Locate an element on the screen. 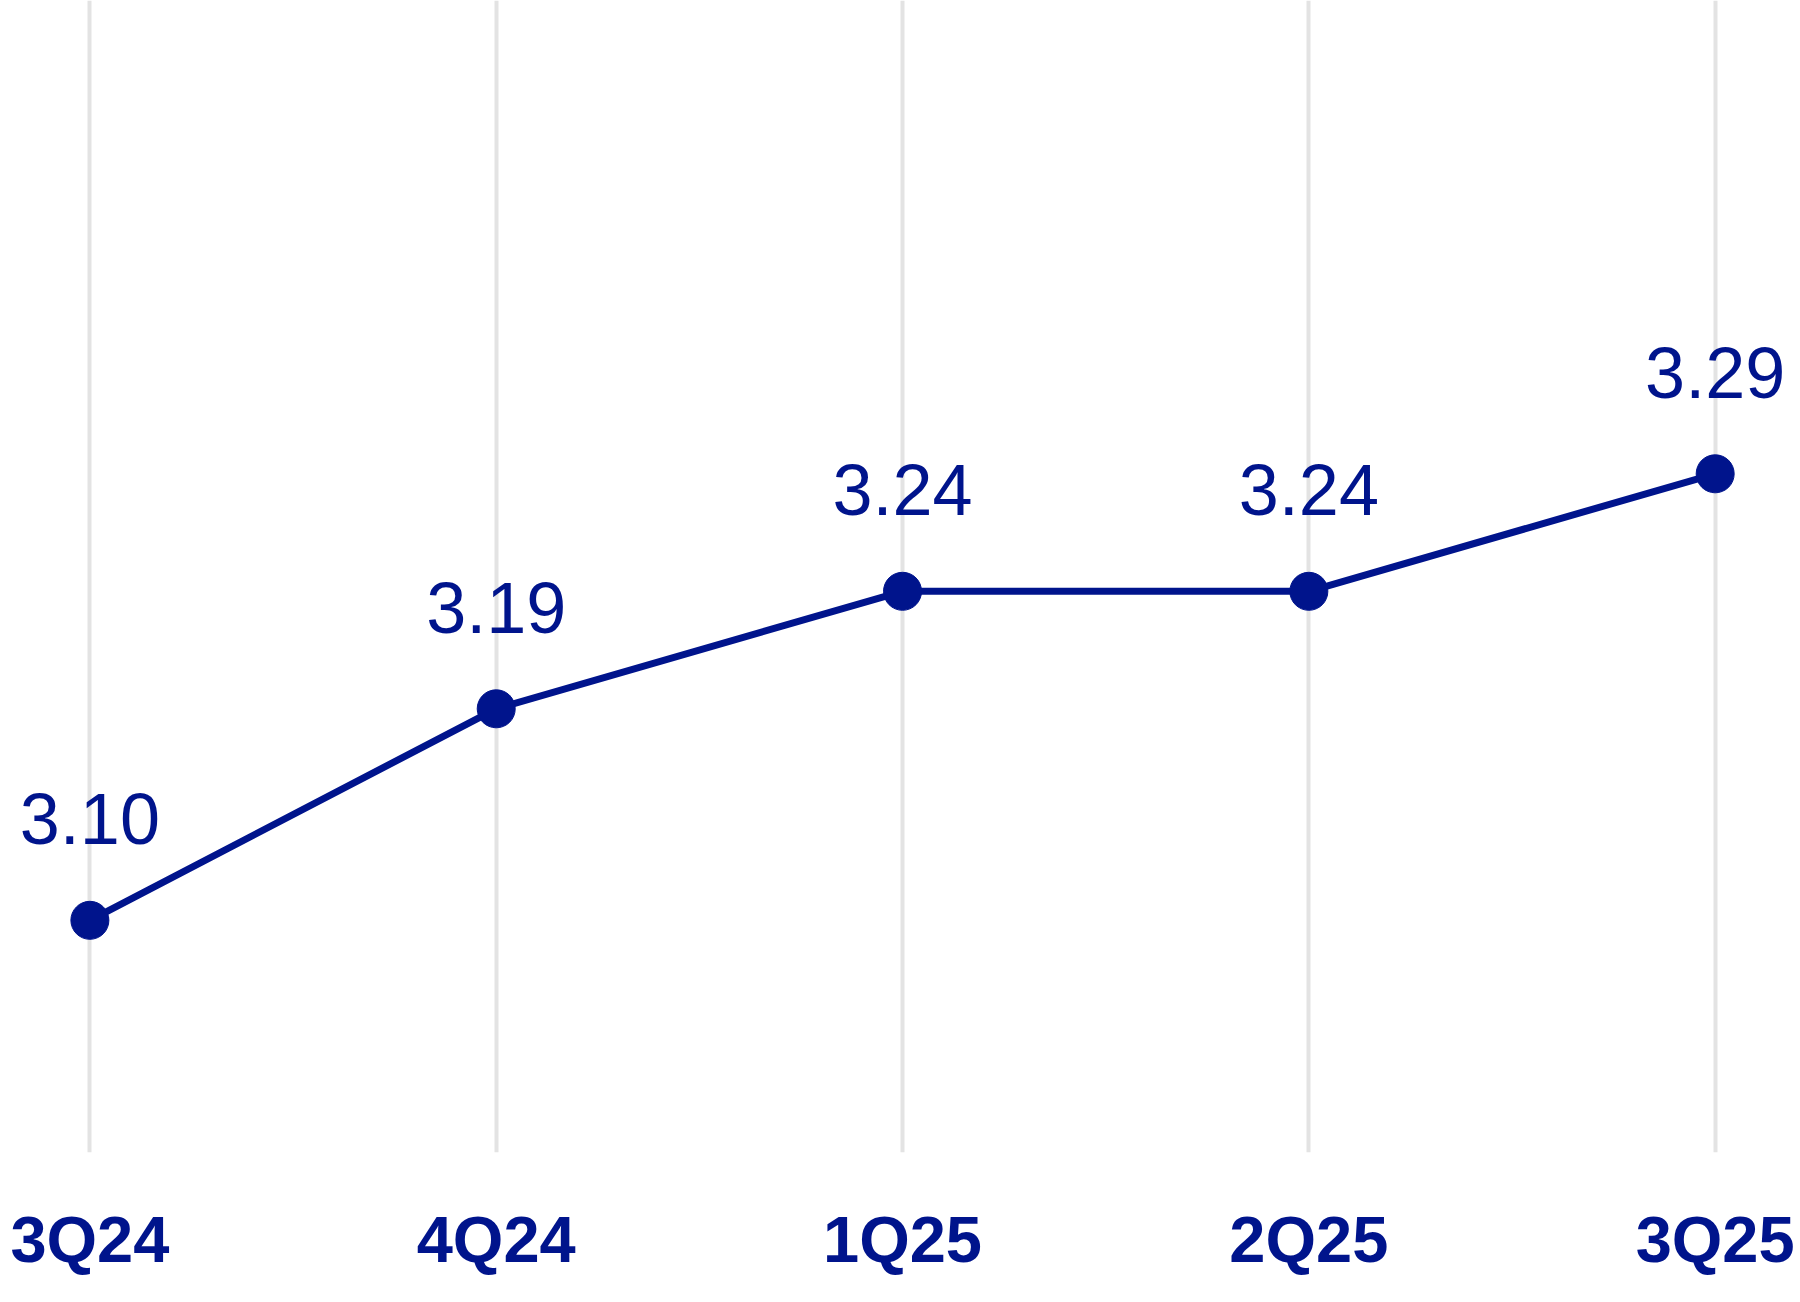 This screenshot has width=1800, height=1302. x-tick-label: 3Q24 is located at coordinates (90, 1239).